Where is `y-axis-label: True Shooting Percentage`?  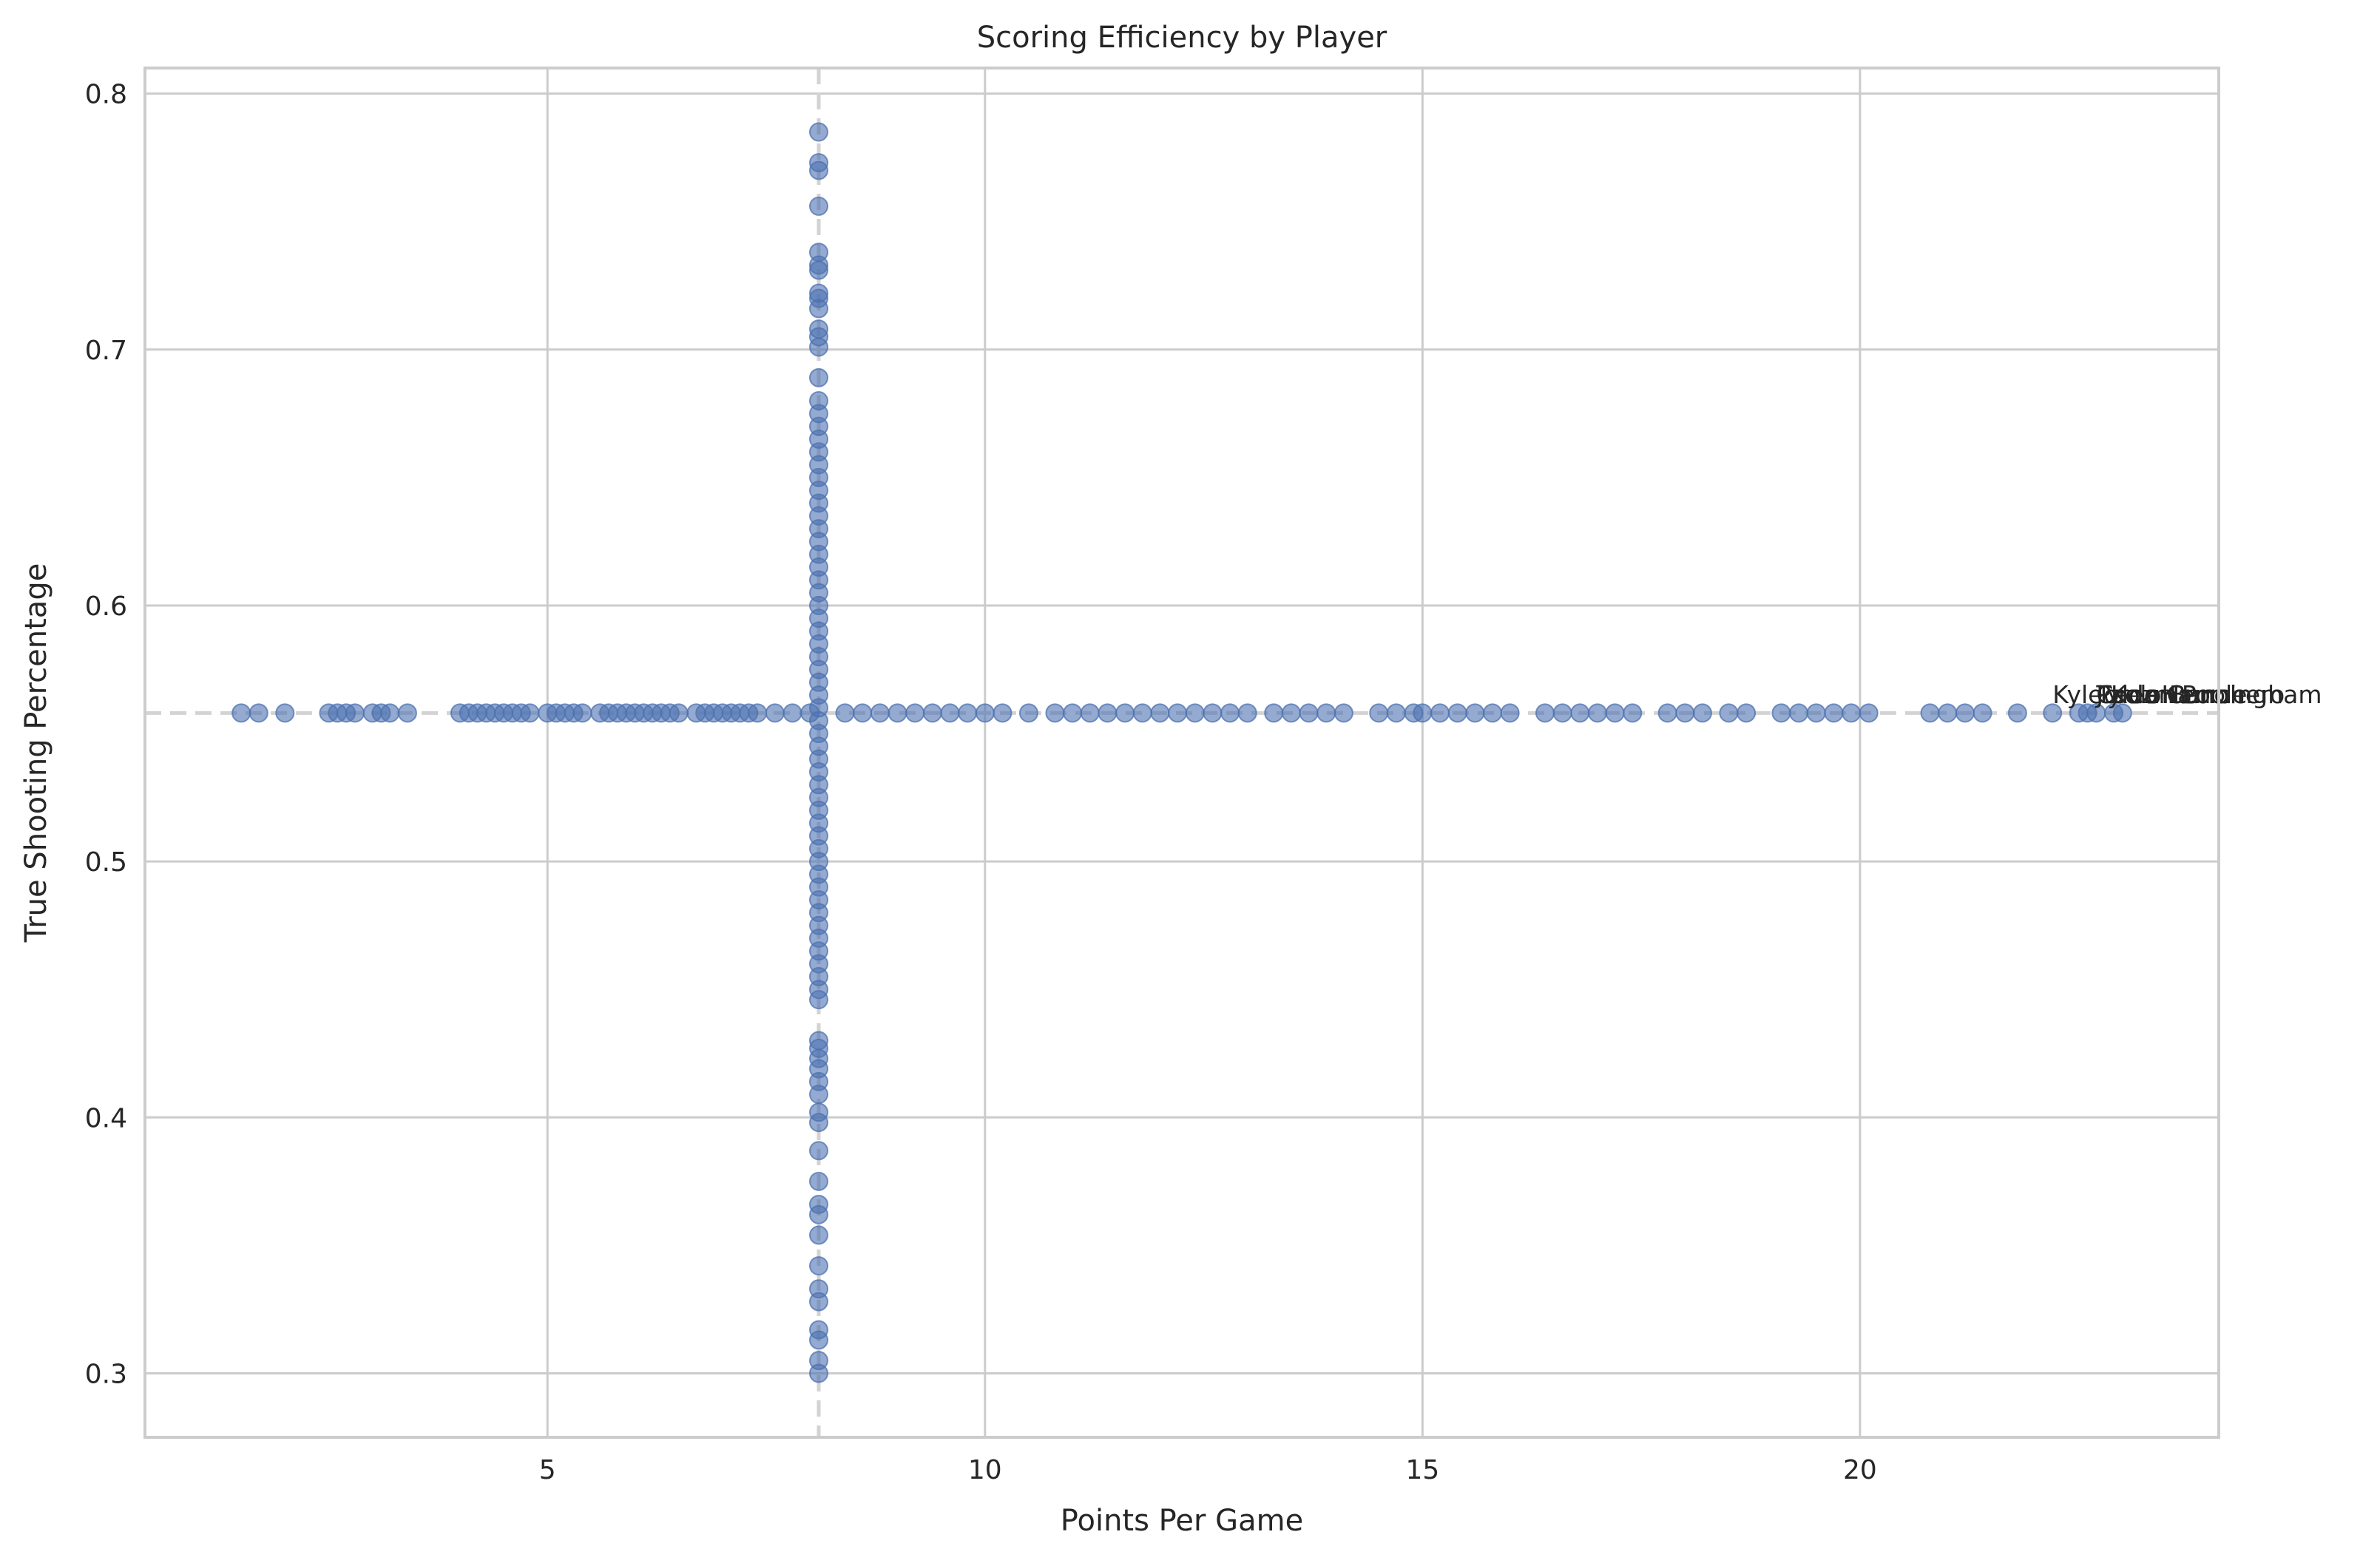 y-axis-label: True Shooting Percentage is located at coordinates (36, 753).